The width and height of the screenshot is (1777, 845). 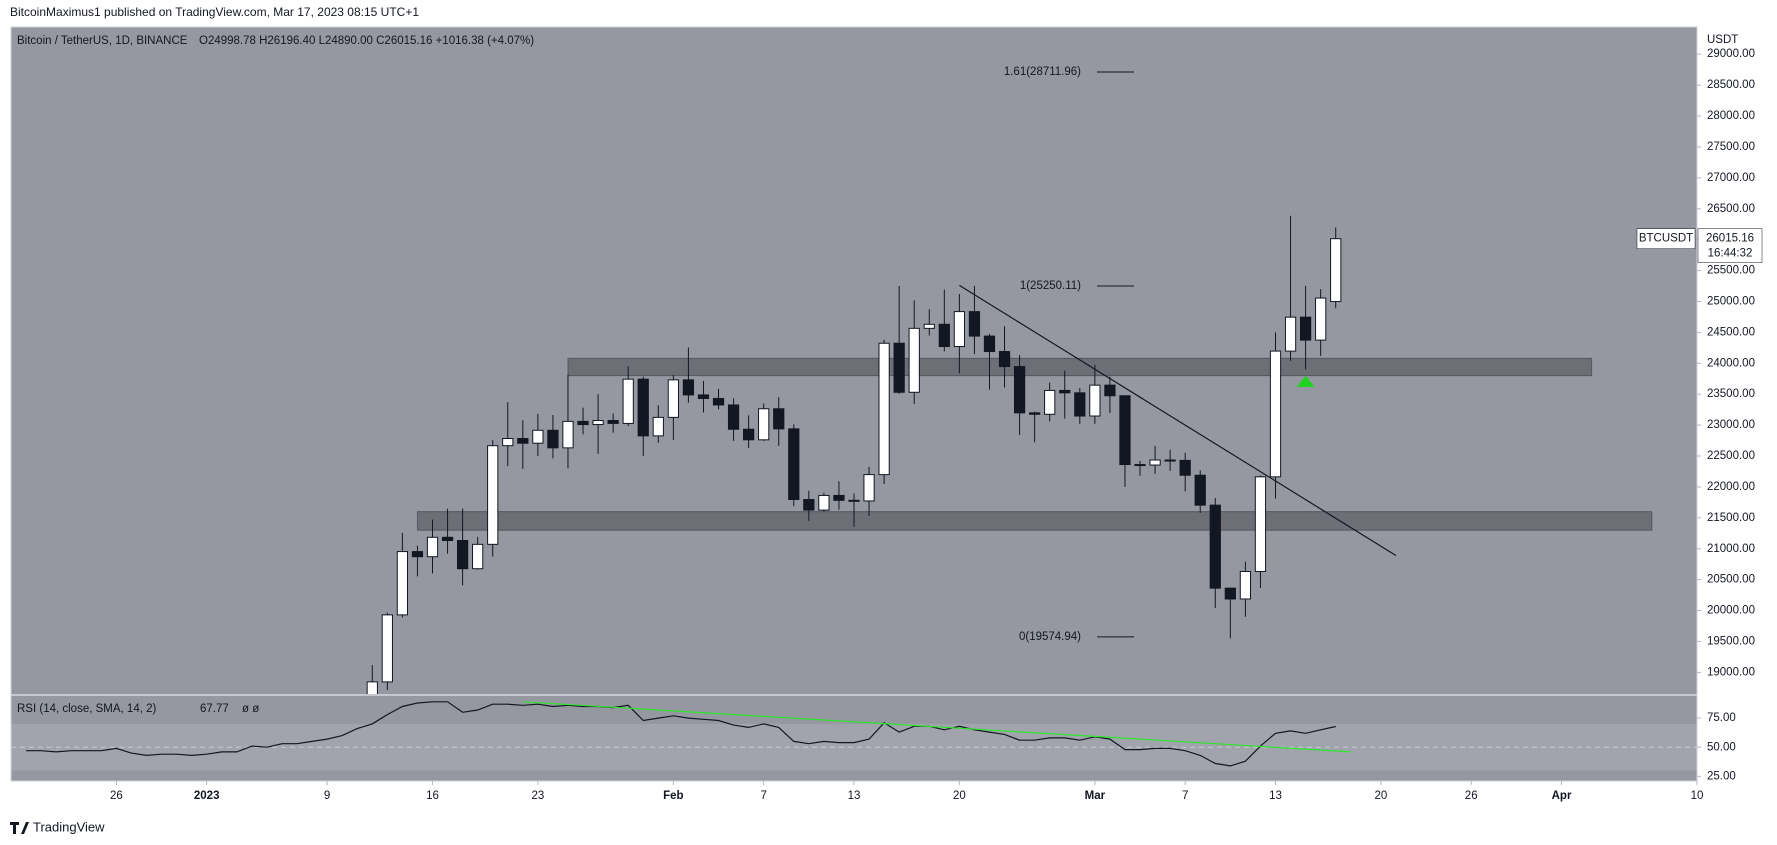 I want to click on y-tick-label: 29000.00, so click(x=1731, y=54).